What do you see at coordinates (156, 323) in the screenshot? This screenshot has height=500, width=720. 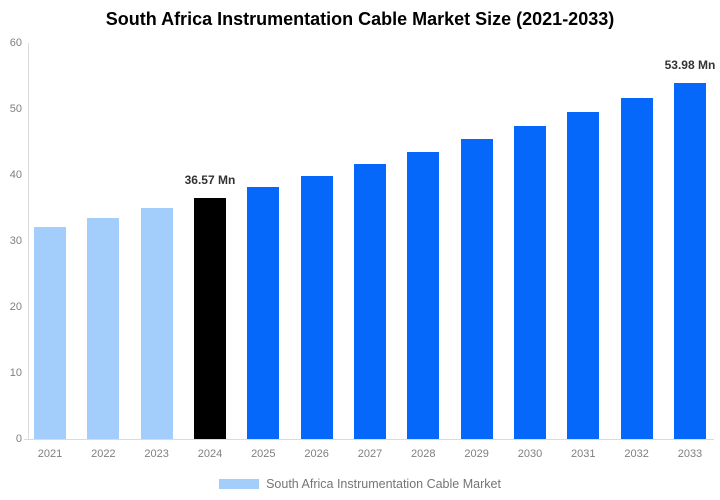 I see `bar-2023` at bounding box center [156, 323].